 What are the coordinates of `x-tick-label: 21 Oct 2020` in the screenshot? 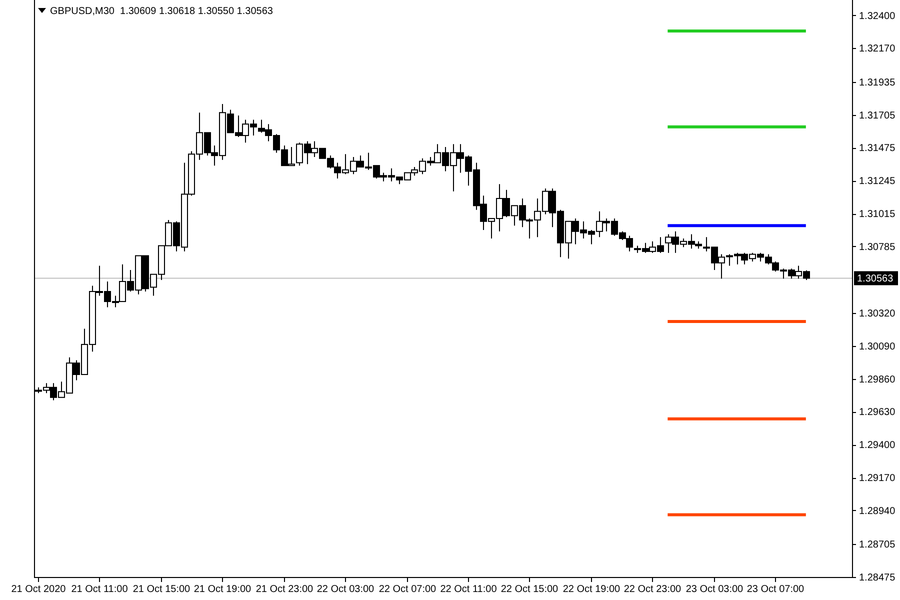 It's located at (38, 589).